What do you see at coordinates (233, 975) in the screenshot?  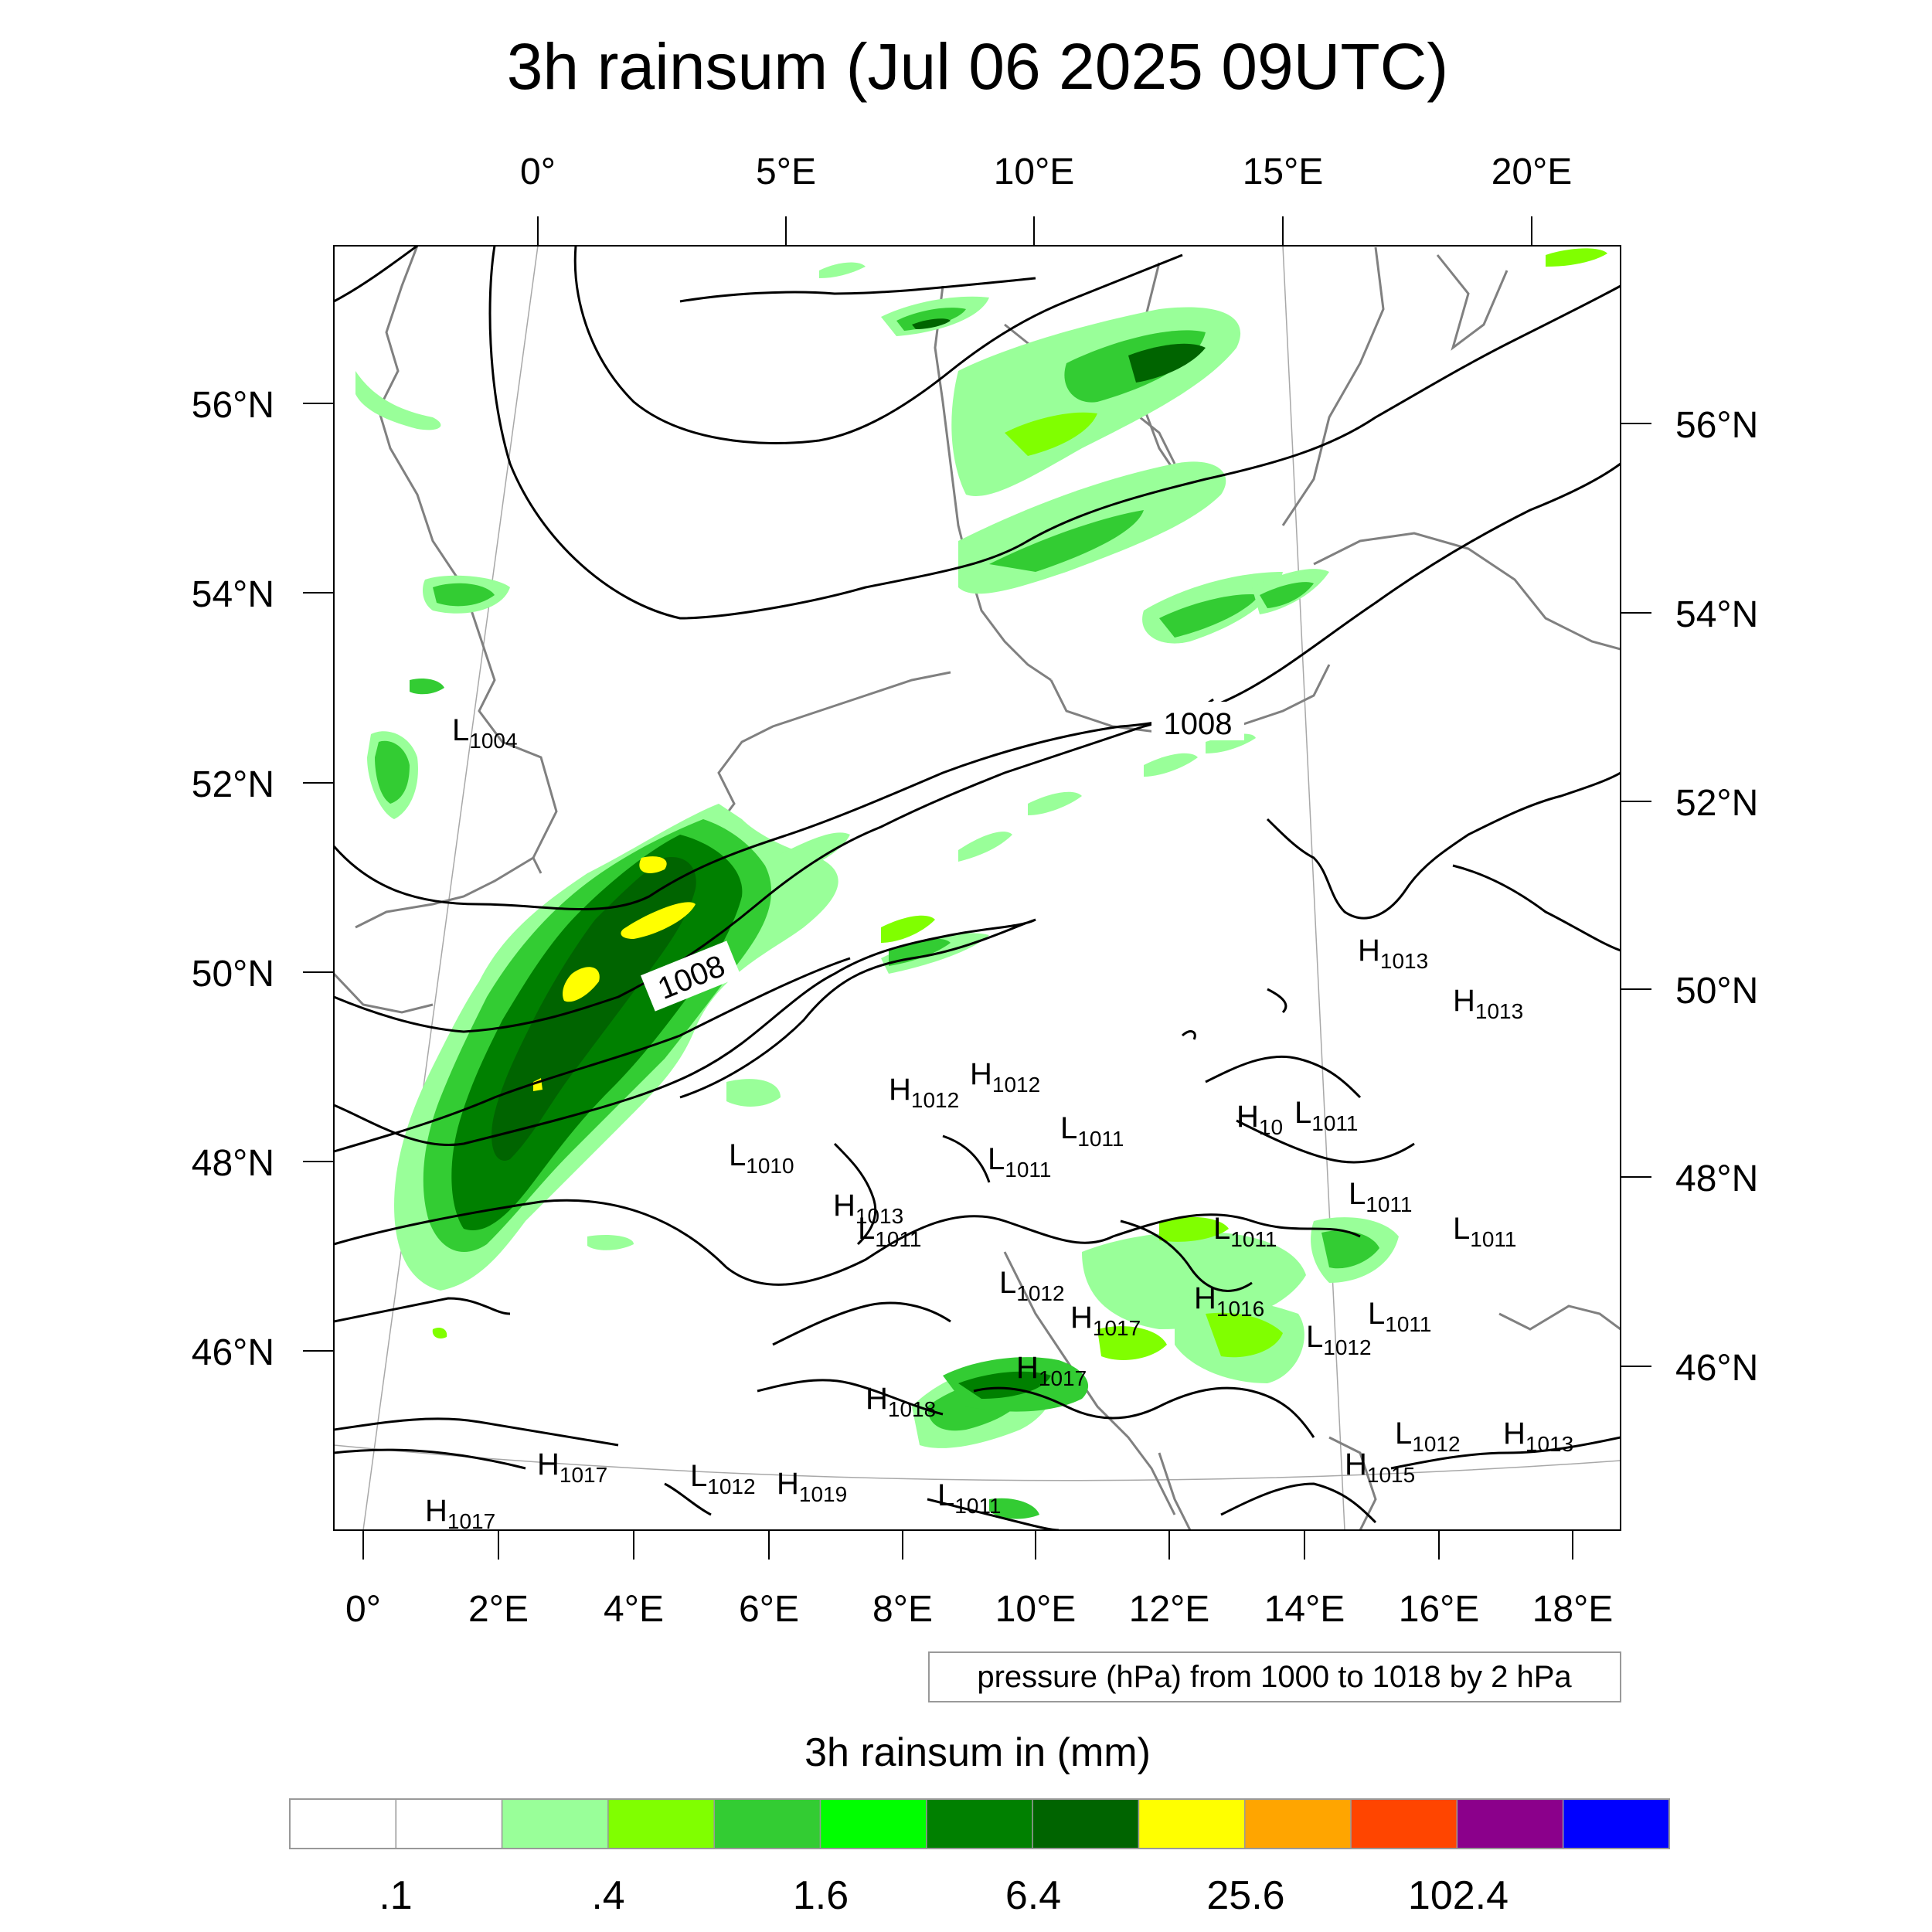 I see `left-lat-label: 50°N` at bounding box center [233, 975].